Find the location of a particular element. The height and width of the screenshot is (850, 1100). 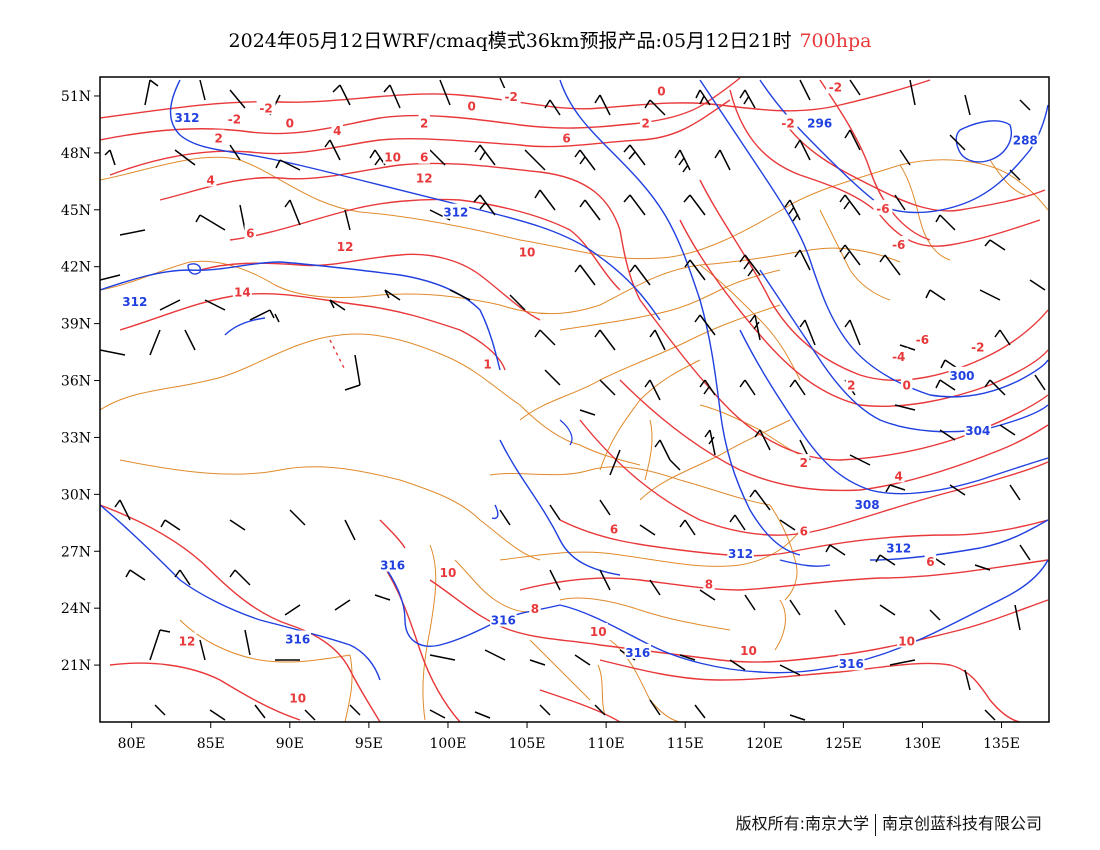

footer-divider is located at coordinates (875, 824).